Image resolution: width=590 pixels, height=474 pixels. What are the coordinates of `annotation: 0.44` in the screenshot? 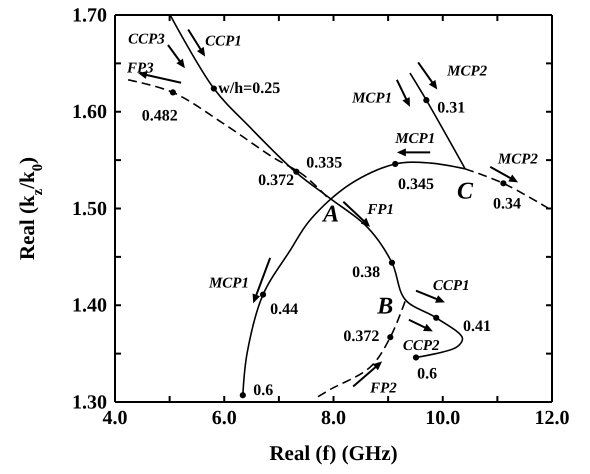 It's located at (284, 309).